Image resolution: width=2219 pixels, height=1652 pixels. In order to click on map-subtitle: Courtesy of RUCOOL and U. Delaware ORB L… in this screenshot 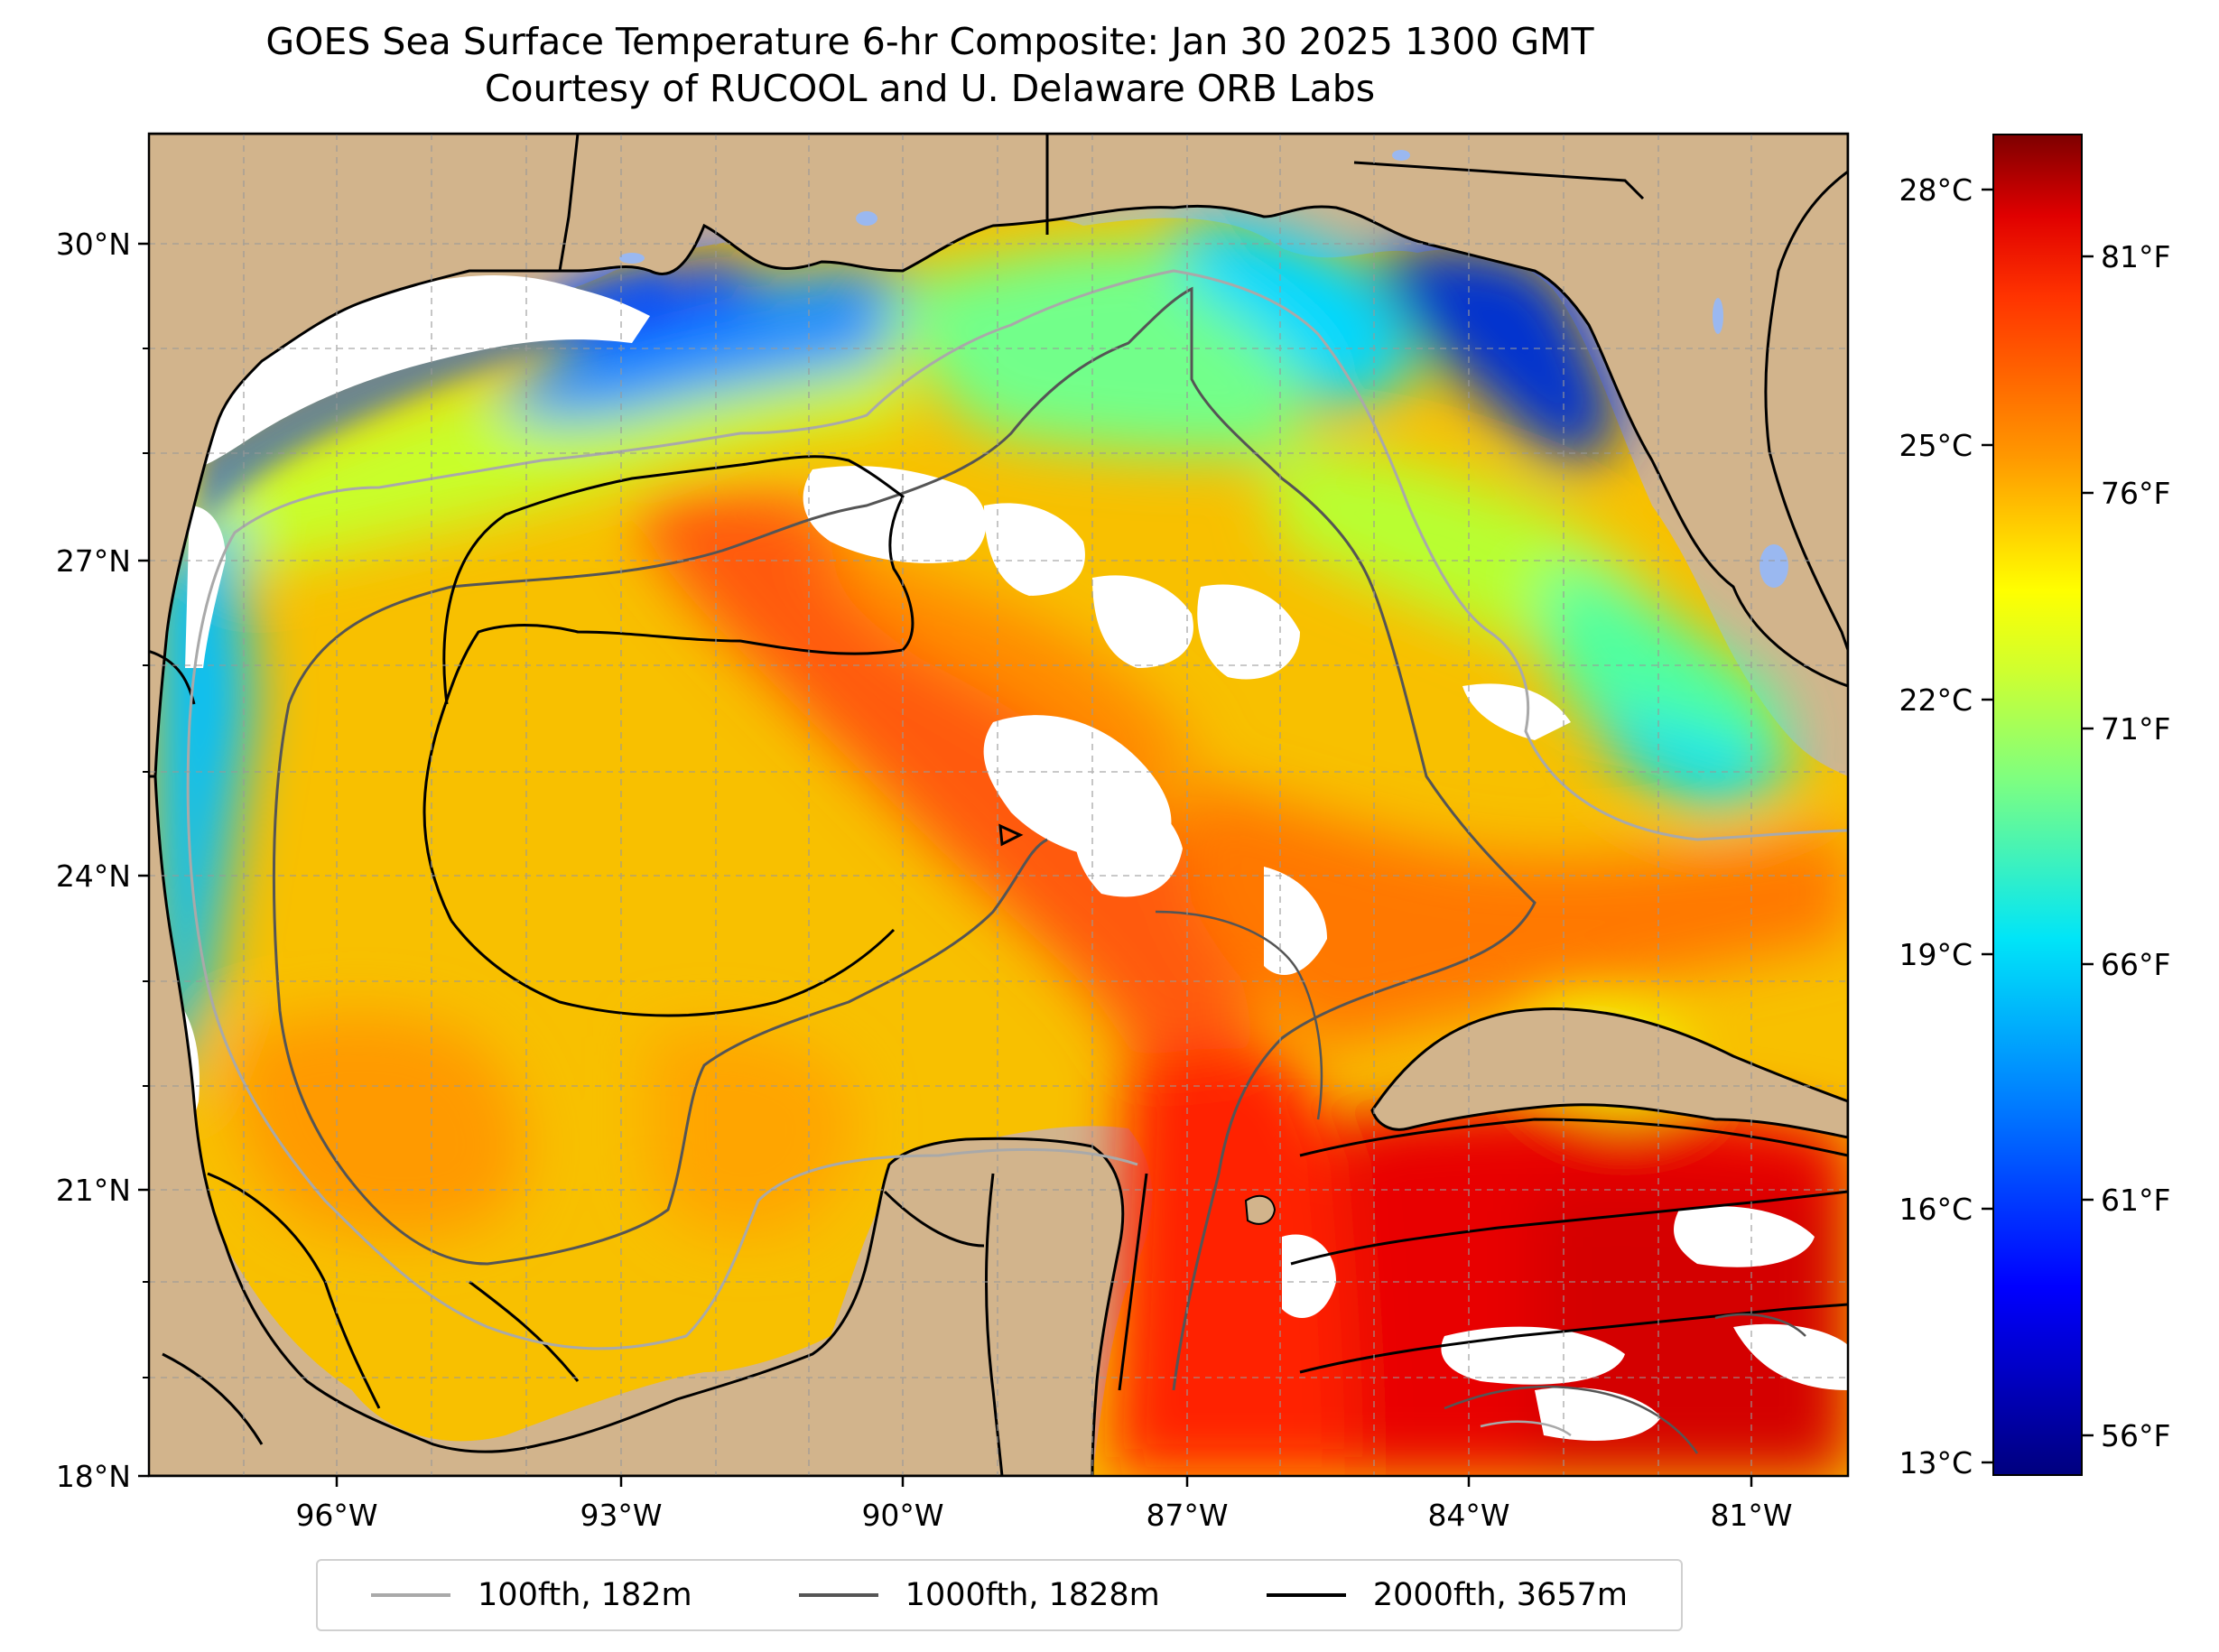, I will do `click(930, 88)`.